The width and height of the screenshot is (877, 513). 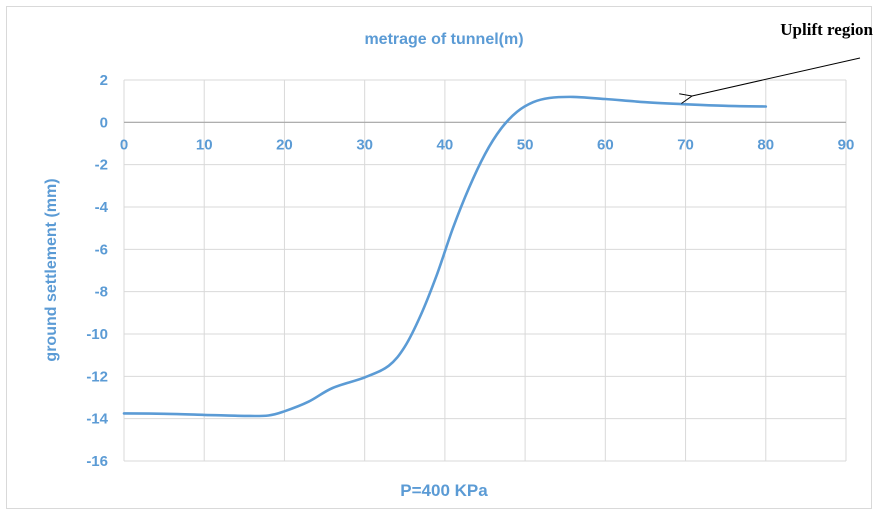 What do you see at coordinates (51, 269) in the screenshot?
I see `y-axis-label: ground settlement (mm)` at bounding box center [51, 269].